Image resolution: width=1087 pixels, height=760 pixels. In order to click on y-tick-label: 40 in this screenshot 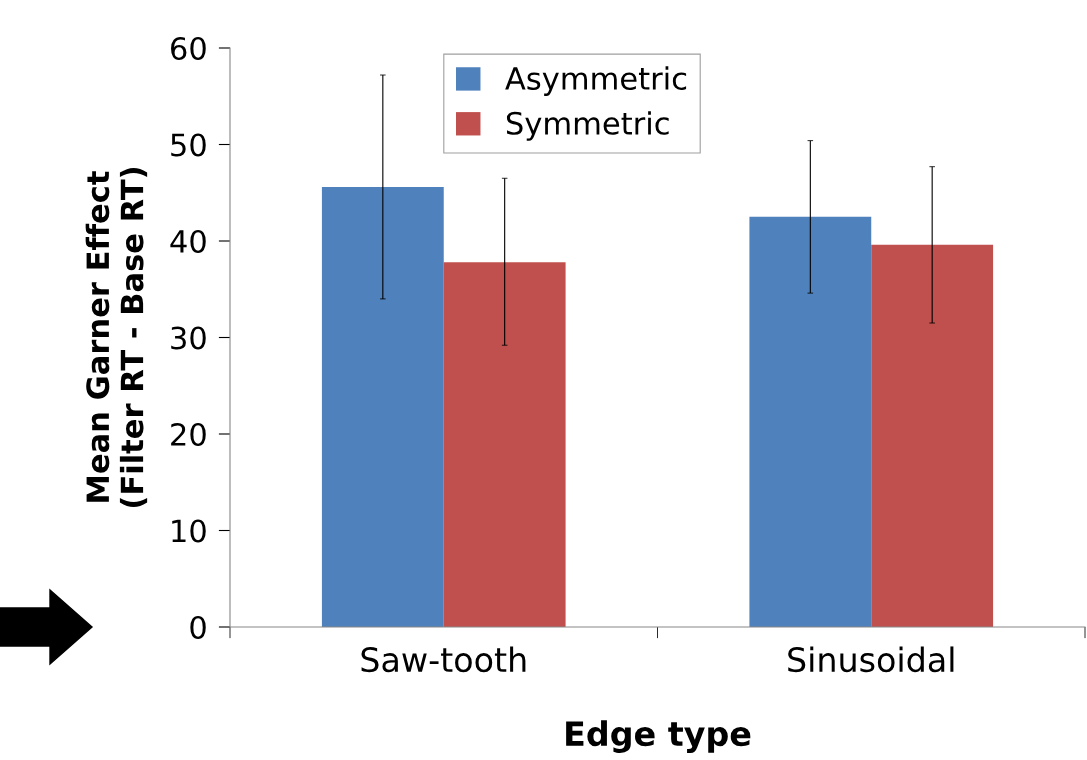, I will do `click(188, 241)`.